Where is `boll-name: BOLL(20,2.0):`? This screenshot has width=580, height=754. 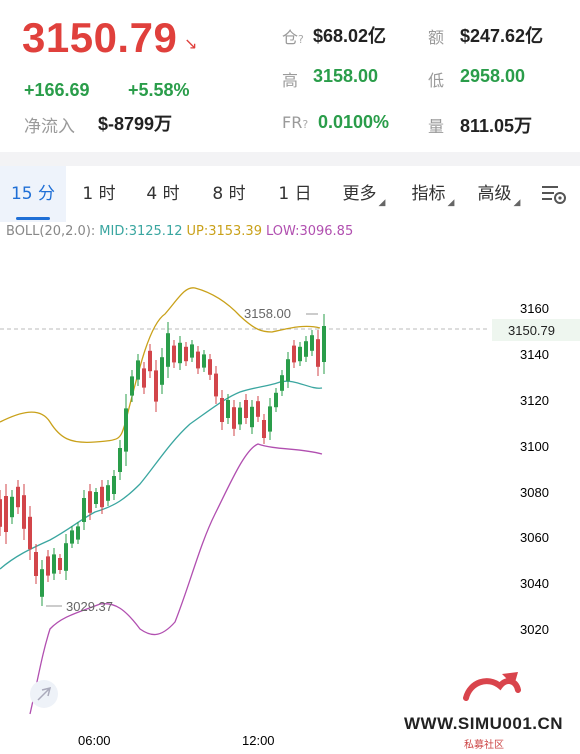
boll-name: BOLL(20,2.0): is located at coordinates (51, 231).